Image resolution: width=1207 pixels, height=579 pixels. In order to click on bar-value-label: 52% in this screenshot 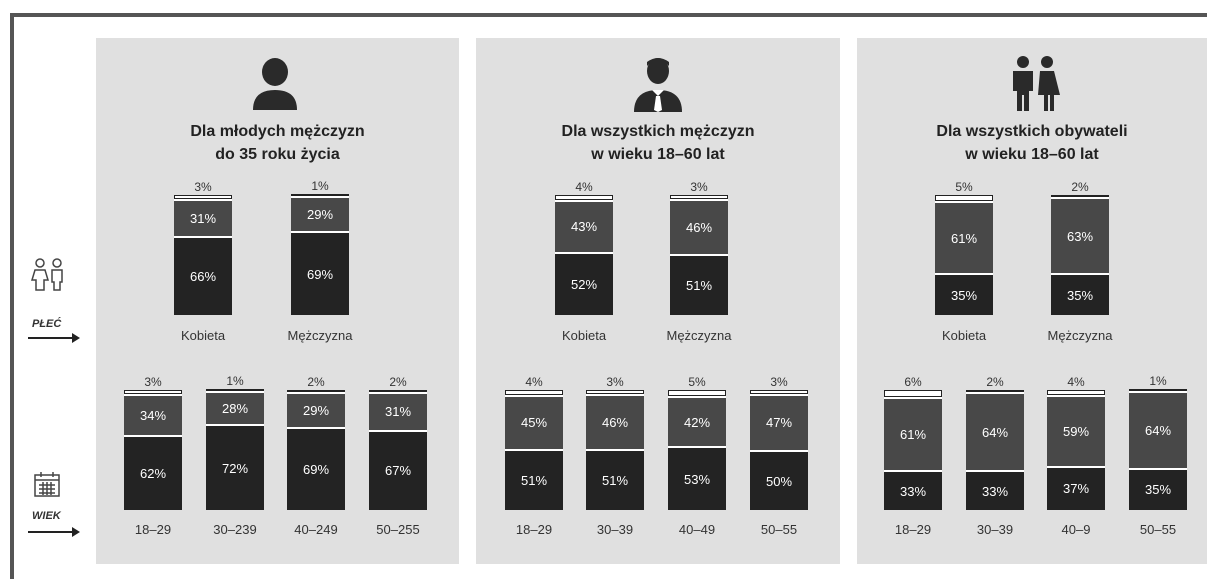, I will do `click(584, 284)`.